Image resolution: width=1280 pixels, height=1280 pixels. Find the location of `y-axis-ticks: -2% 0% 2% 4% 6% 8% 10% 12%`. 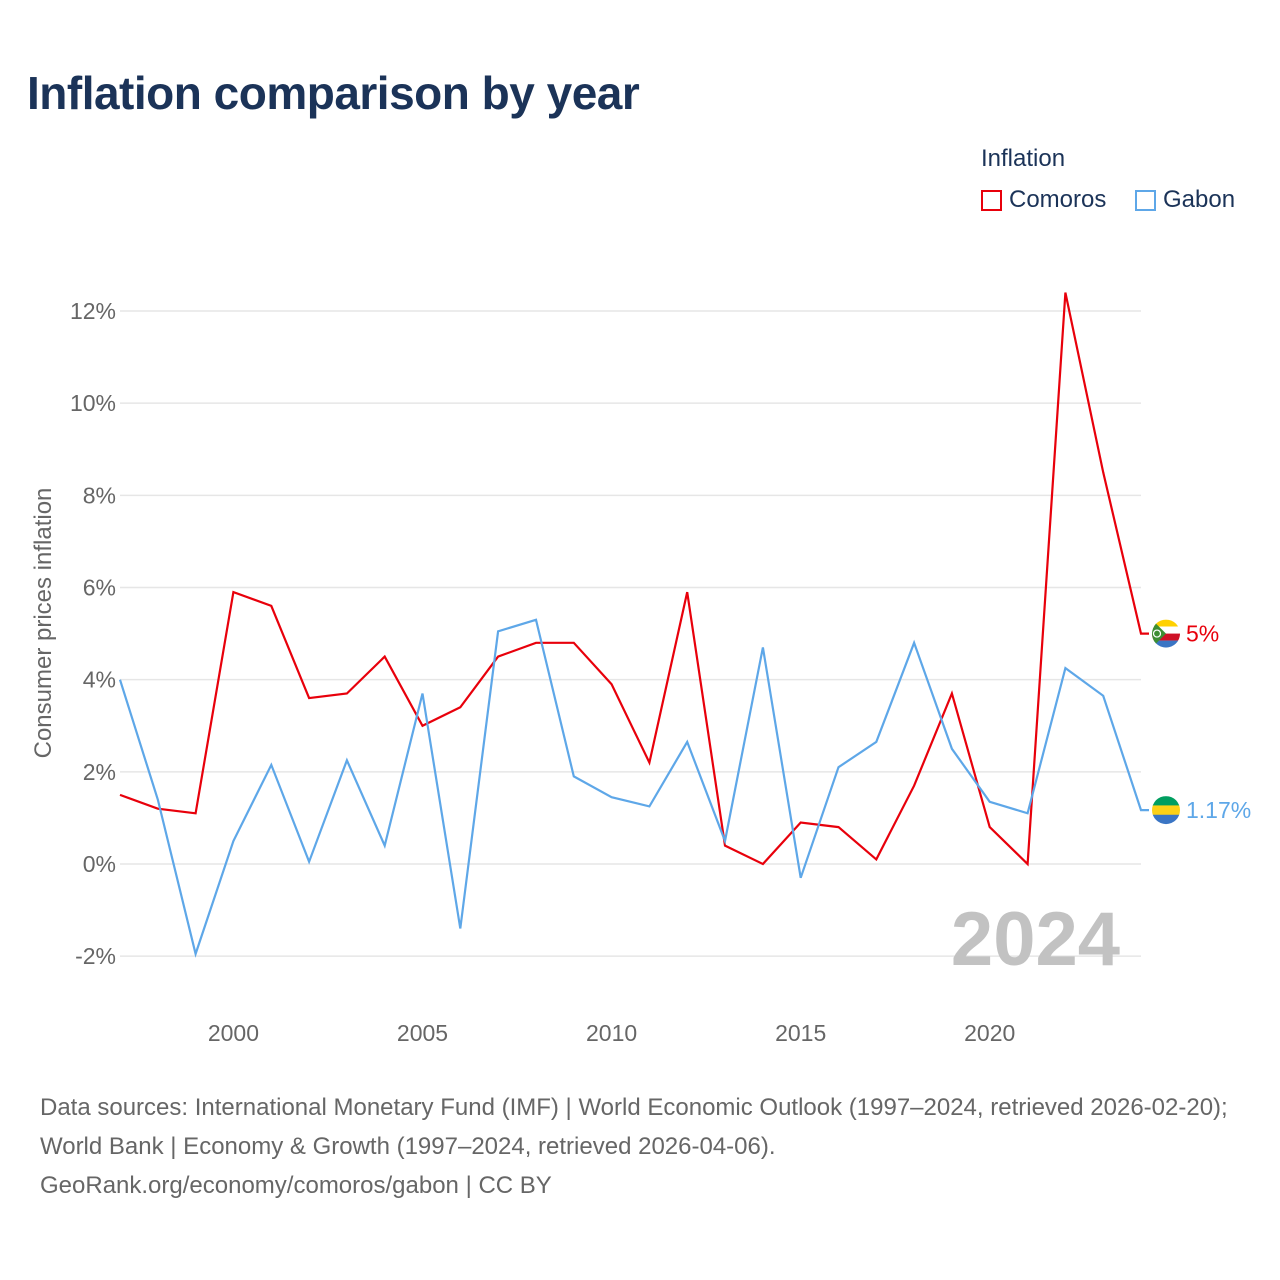

y-axis-ticks: -2% 0% 2% 4% 6% 8% 10% 12% is located at coordinates (93, 633).